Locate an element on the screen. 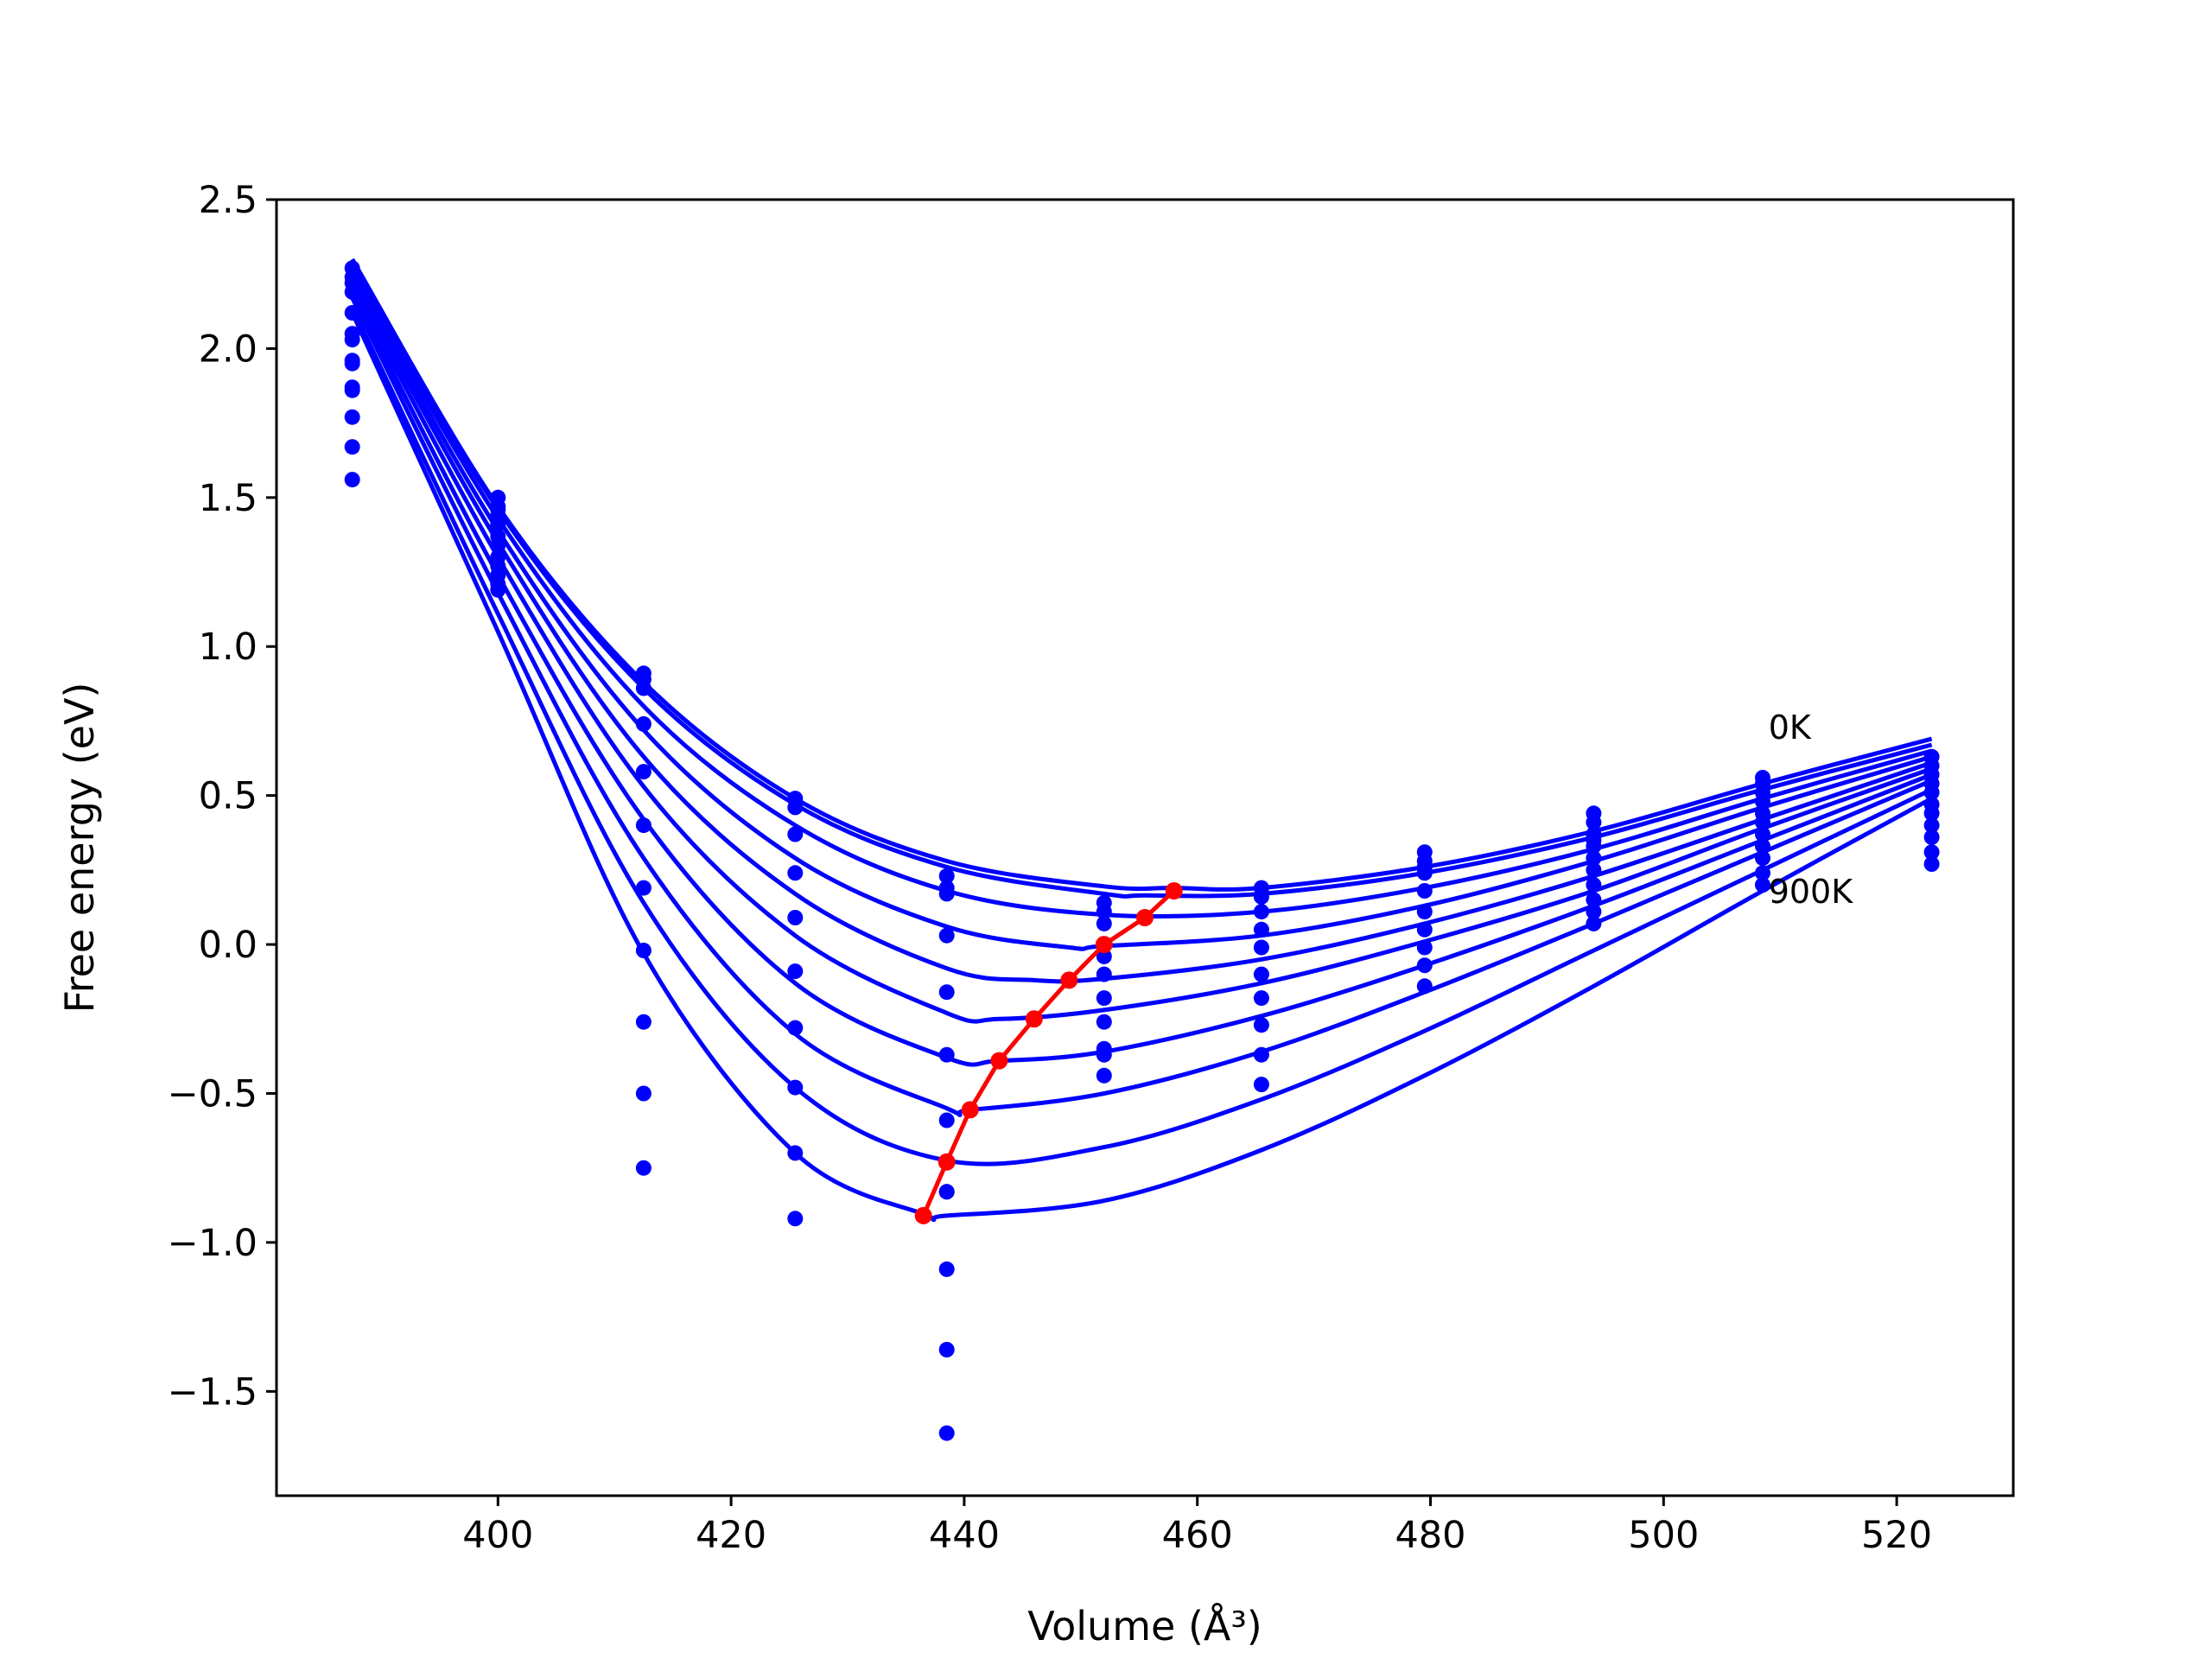 Image resolution: width=2212 pixels, height=1659 pixels. y-axis: −1.5 −1.0 −0.5 0.0 0.5 1.0 1.5 2.0 2.5 is located at coordinates (222, 796).